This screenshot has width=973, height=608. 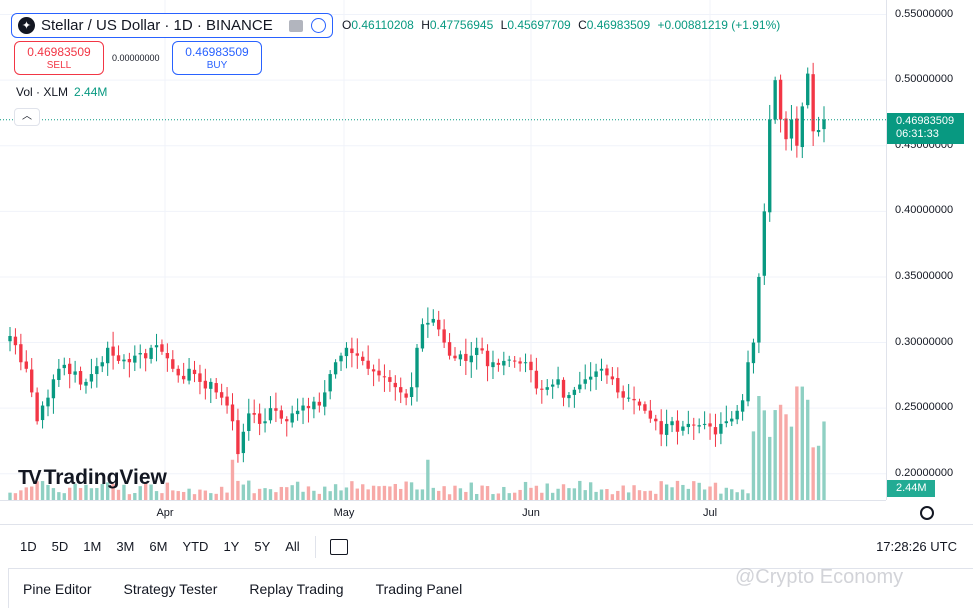 What do you see at coordinates (292, 546) in the screenshot?
I see `range-all: All` at bounding box center [292, 546].